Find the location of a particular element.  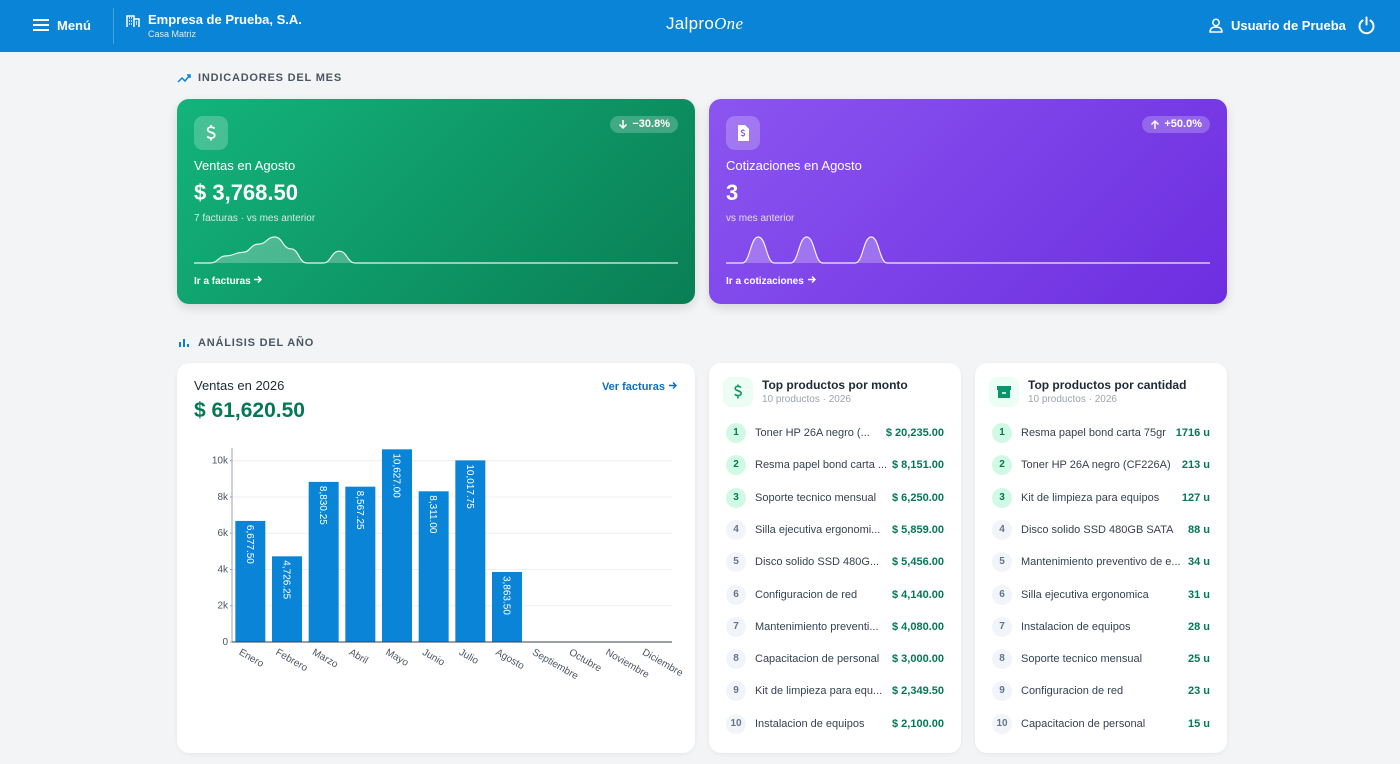

product-value: $ 4,080.00 is located at coordinates (918, 626).